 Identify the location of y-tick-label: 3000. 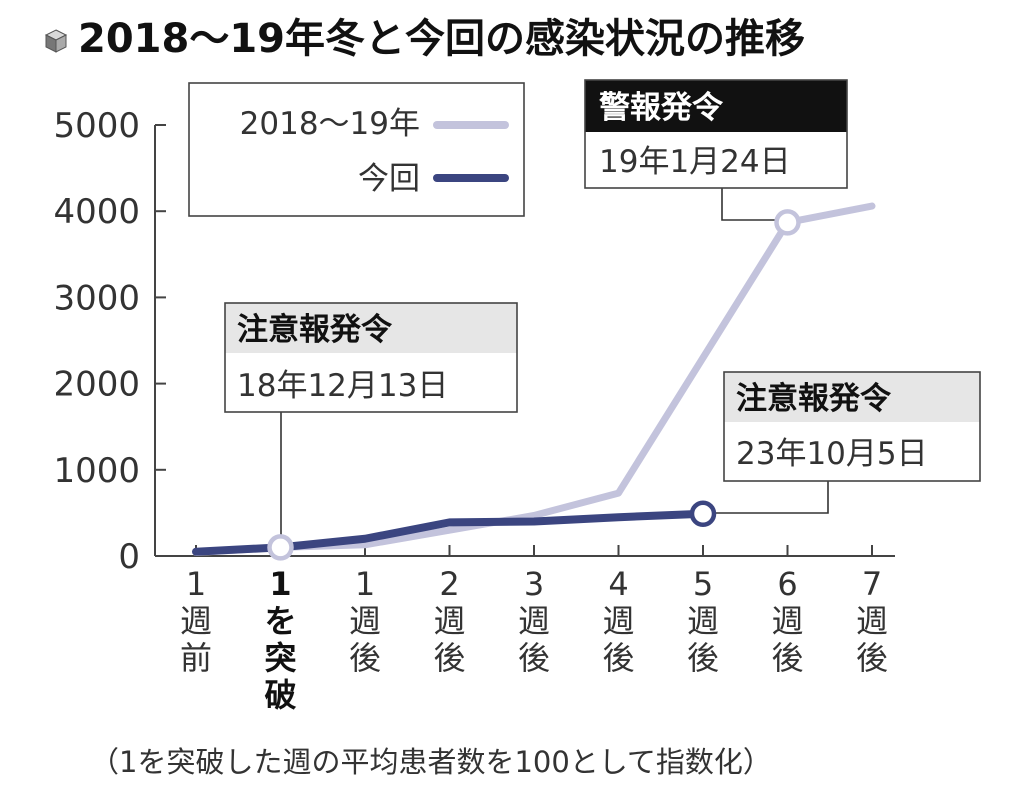
(96, 298).